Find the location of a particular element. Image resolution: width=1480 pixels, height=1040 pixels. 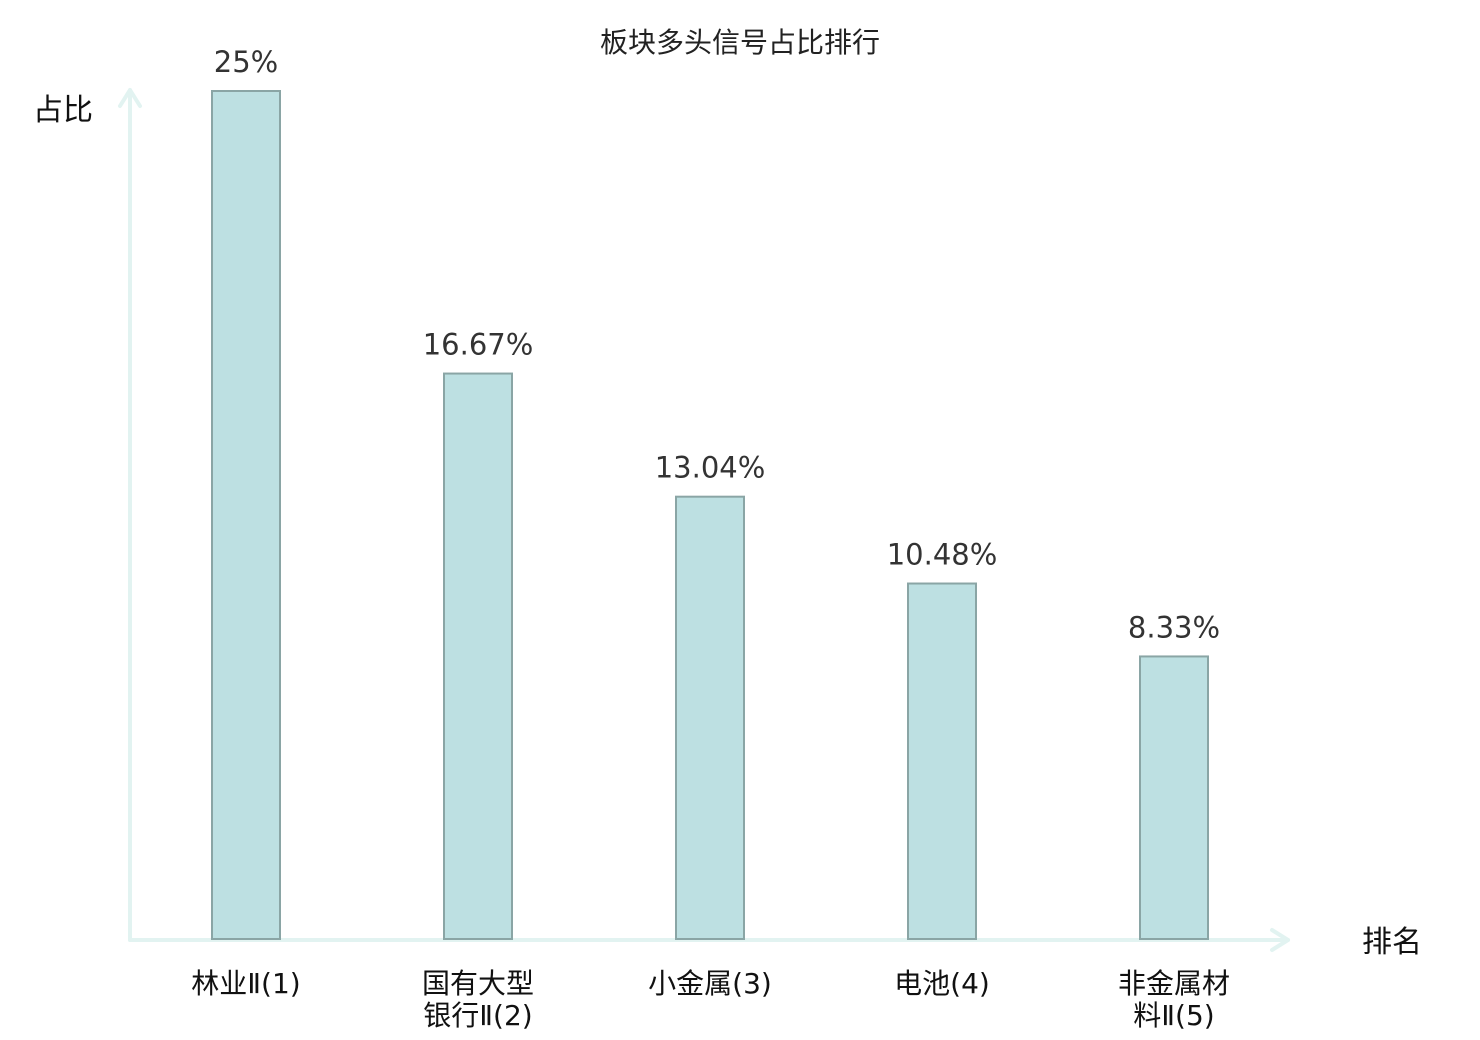

value-label-1: 25% is located at coordinates (246, 62).